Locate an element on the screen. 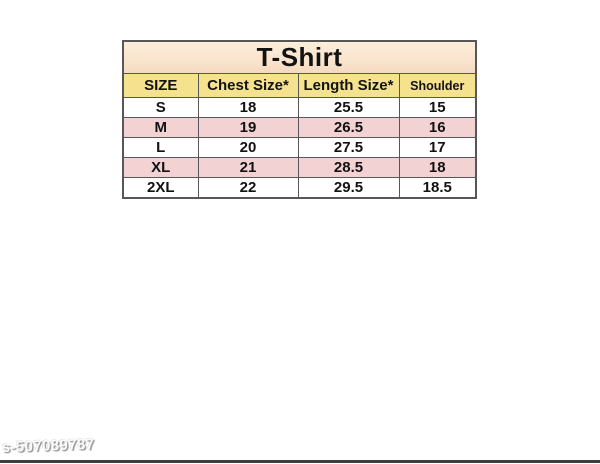 This screenshot has width=600, height=464. table-row-m: M 19 26.5 16 is located at coordinates (299, 127).